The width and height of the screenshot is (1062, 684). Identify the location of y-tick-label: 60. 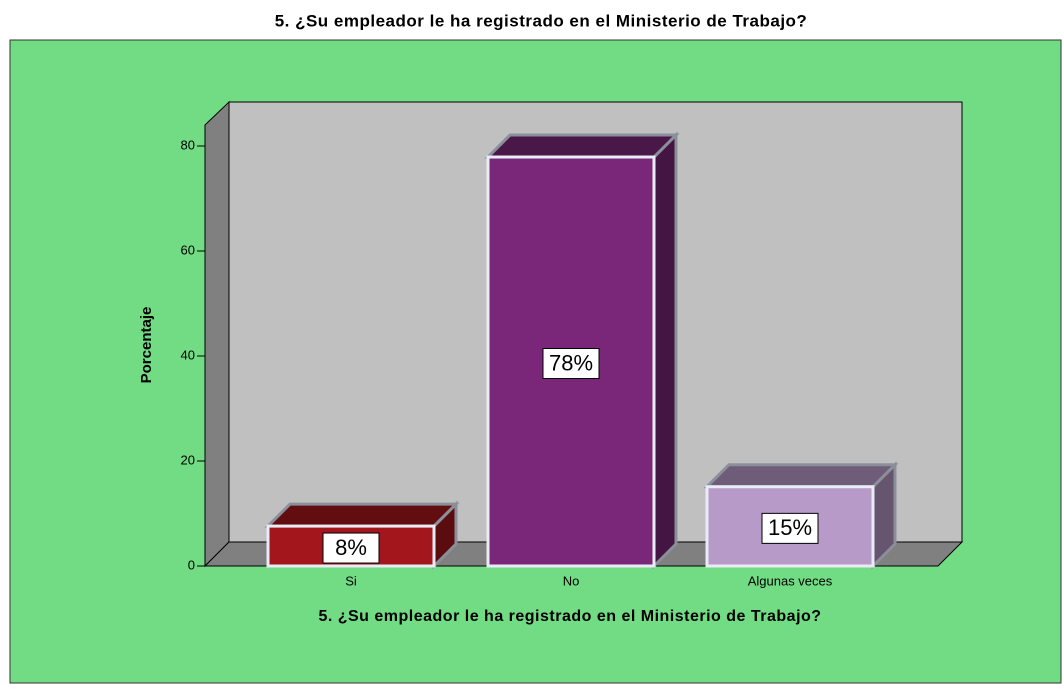
(188, 249).